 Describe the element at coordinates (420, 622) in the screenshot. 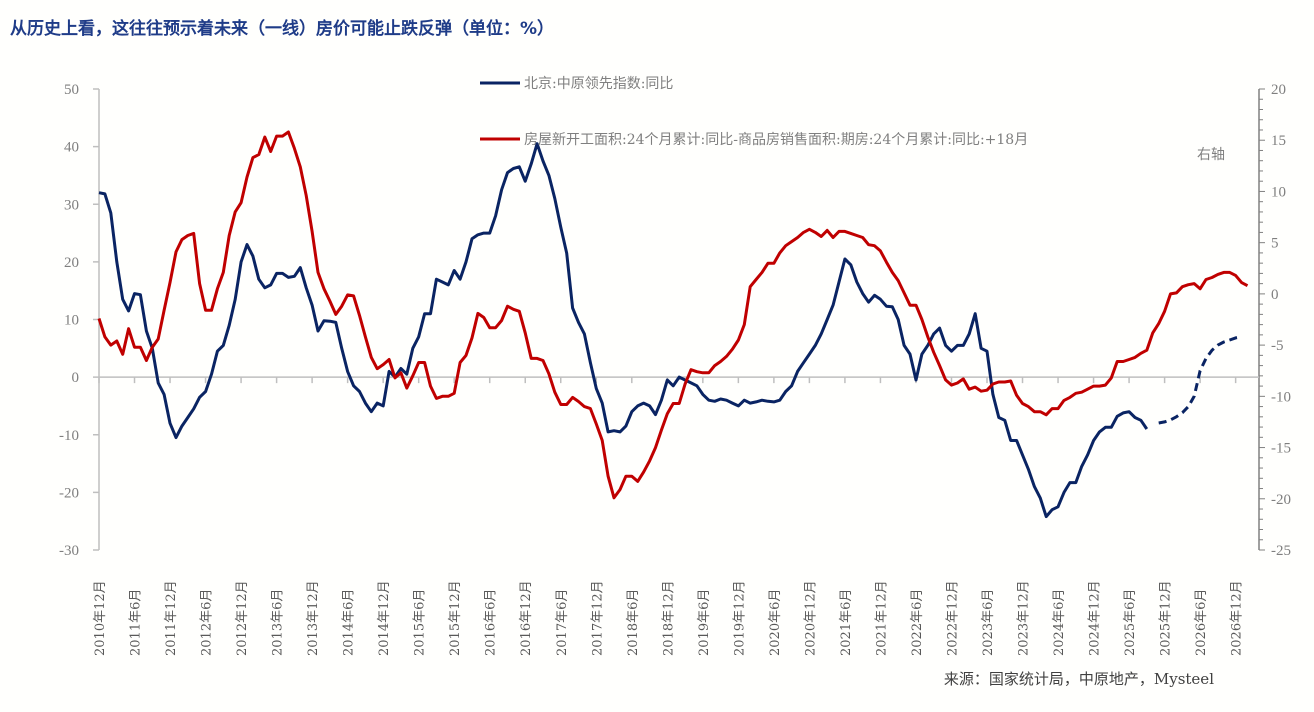

I see `x-tick-label: 2015年6月` at that location.